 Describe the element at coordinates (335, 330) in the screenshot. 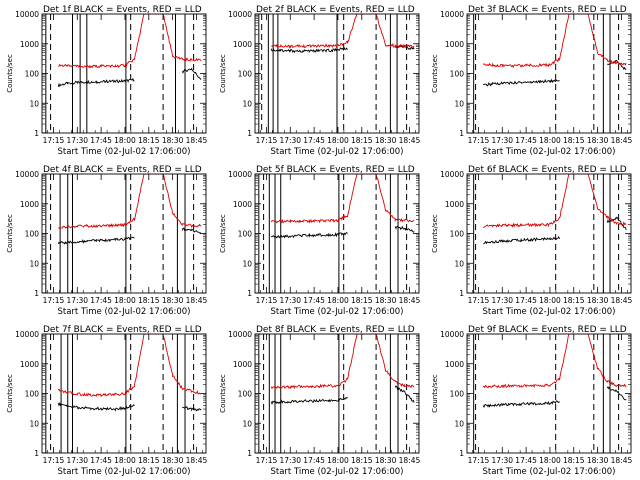

I see `panel-title: Det 8f BLACK = Events, RED = LLD` at that location.